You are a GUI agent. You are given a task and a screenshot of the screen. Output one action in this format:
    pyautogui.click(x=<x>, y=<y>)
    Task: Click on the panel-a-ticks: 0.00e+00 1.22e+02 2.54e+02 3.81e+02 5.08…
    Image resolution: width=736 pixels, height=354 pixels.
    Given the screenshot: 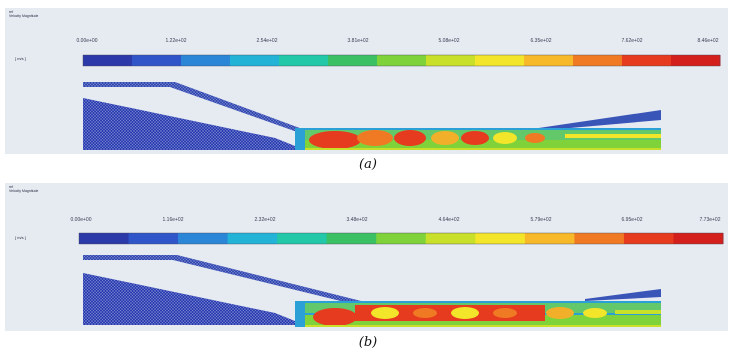 What is the action you would take?
    pyautogui.click(x=366, y=42)
    